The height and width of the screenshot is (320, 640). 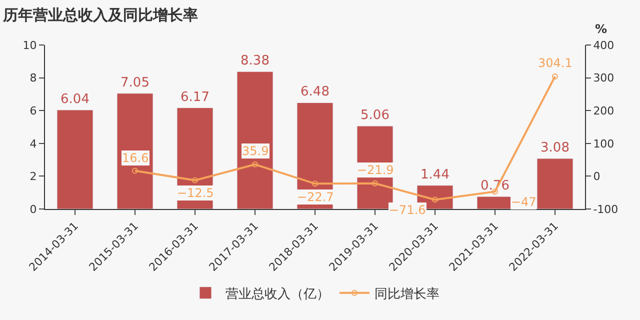 I want to click on y2-tick-label: 0, so click(x=596, y=177).